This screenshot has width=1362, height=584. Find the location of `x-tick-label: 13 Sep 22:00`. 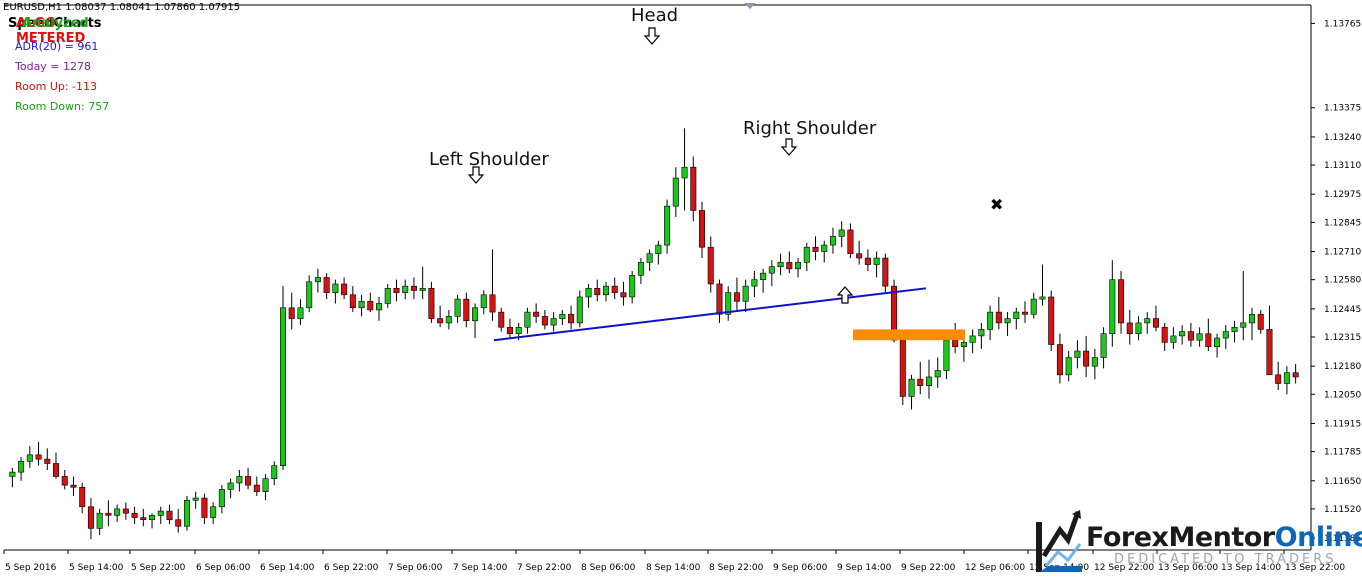

x-tick-label: 13 Sep 22:00 is located at coordinates (1315, 568).